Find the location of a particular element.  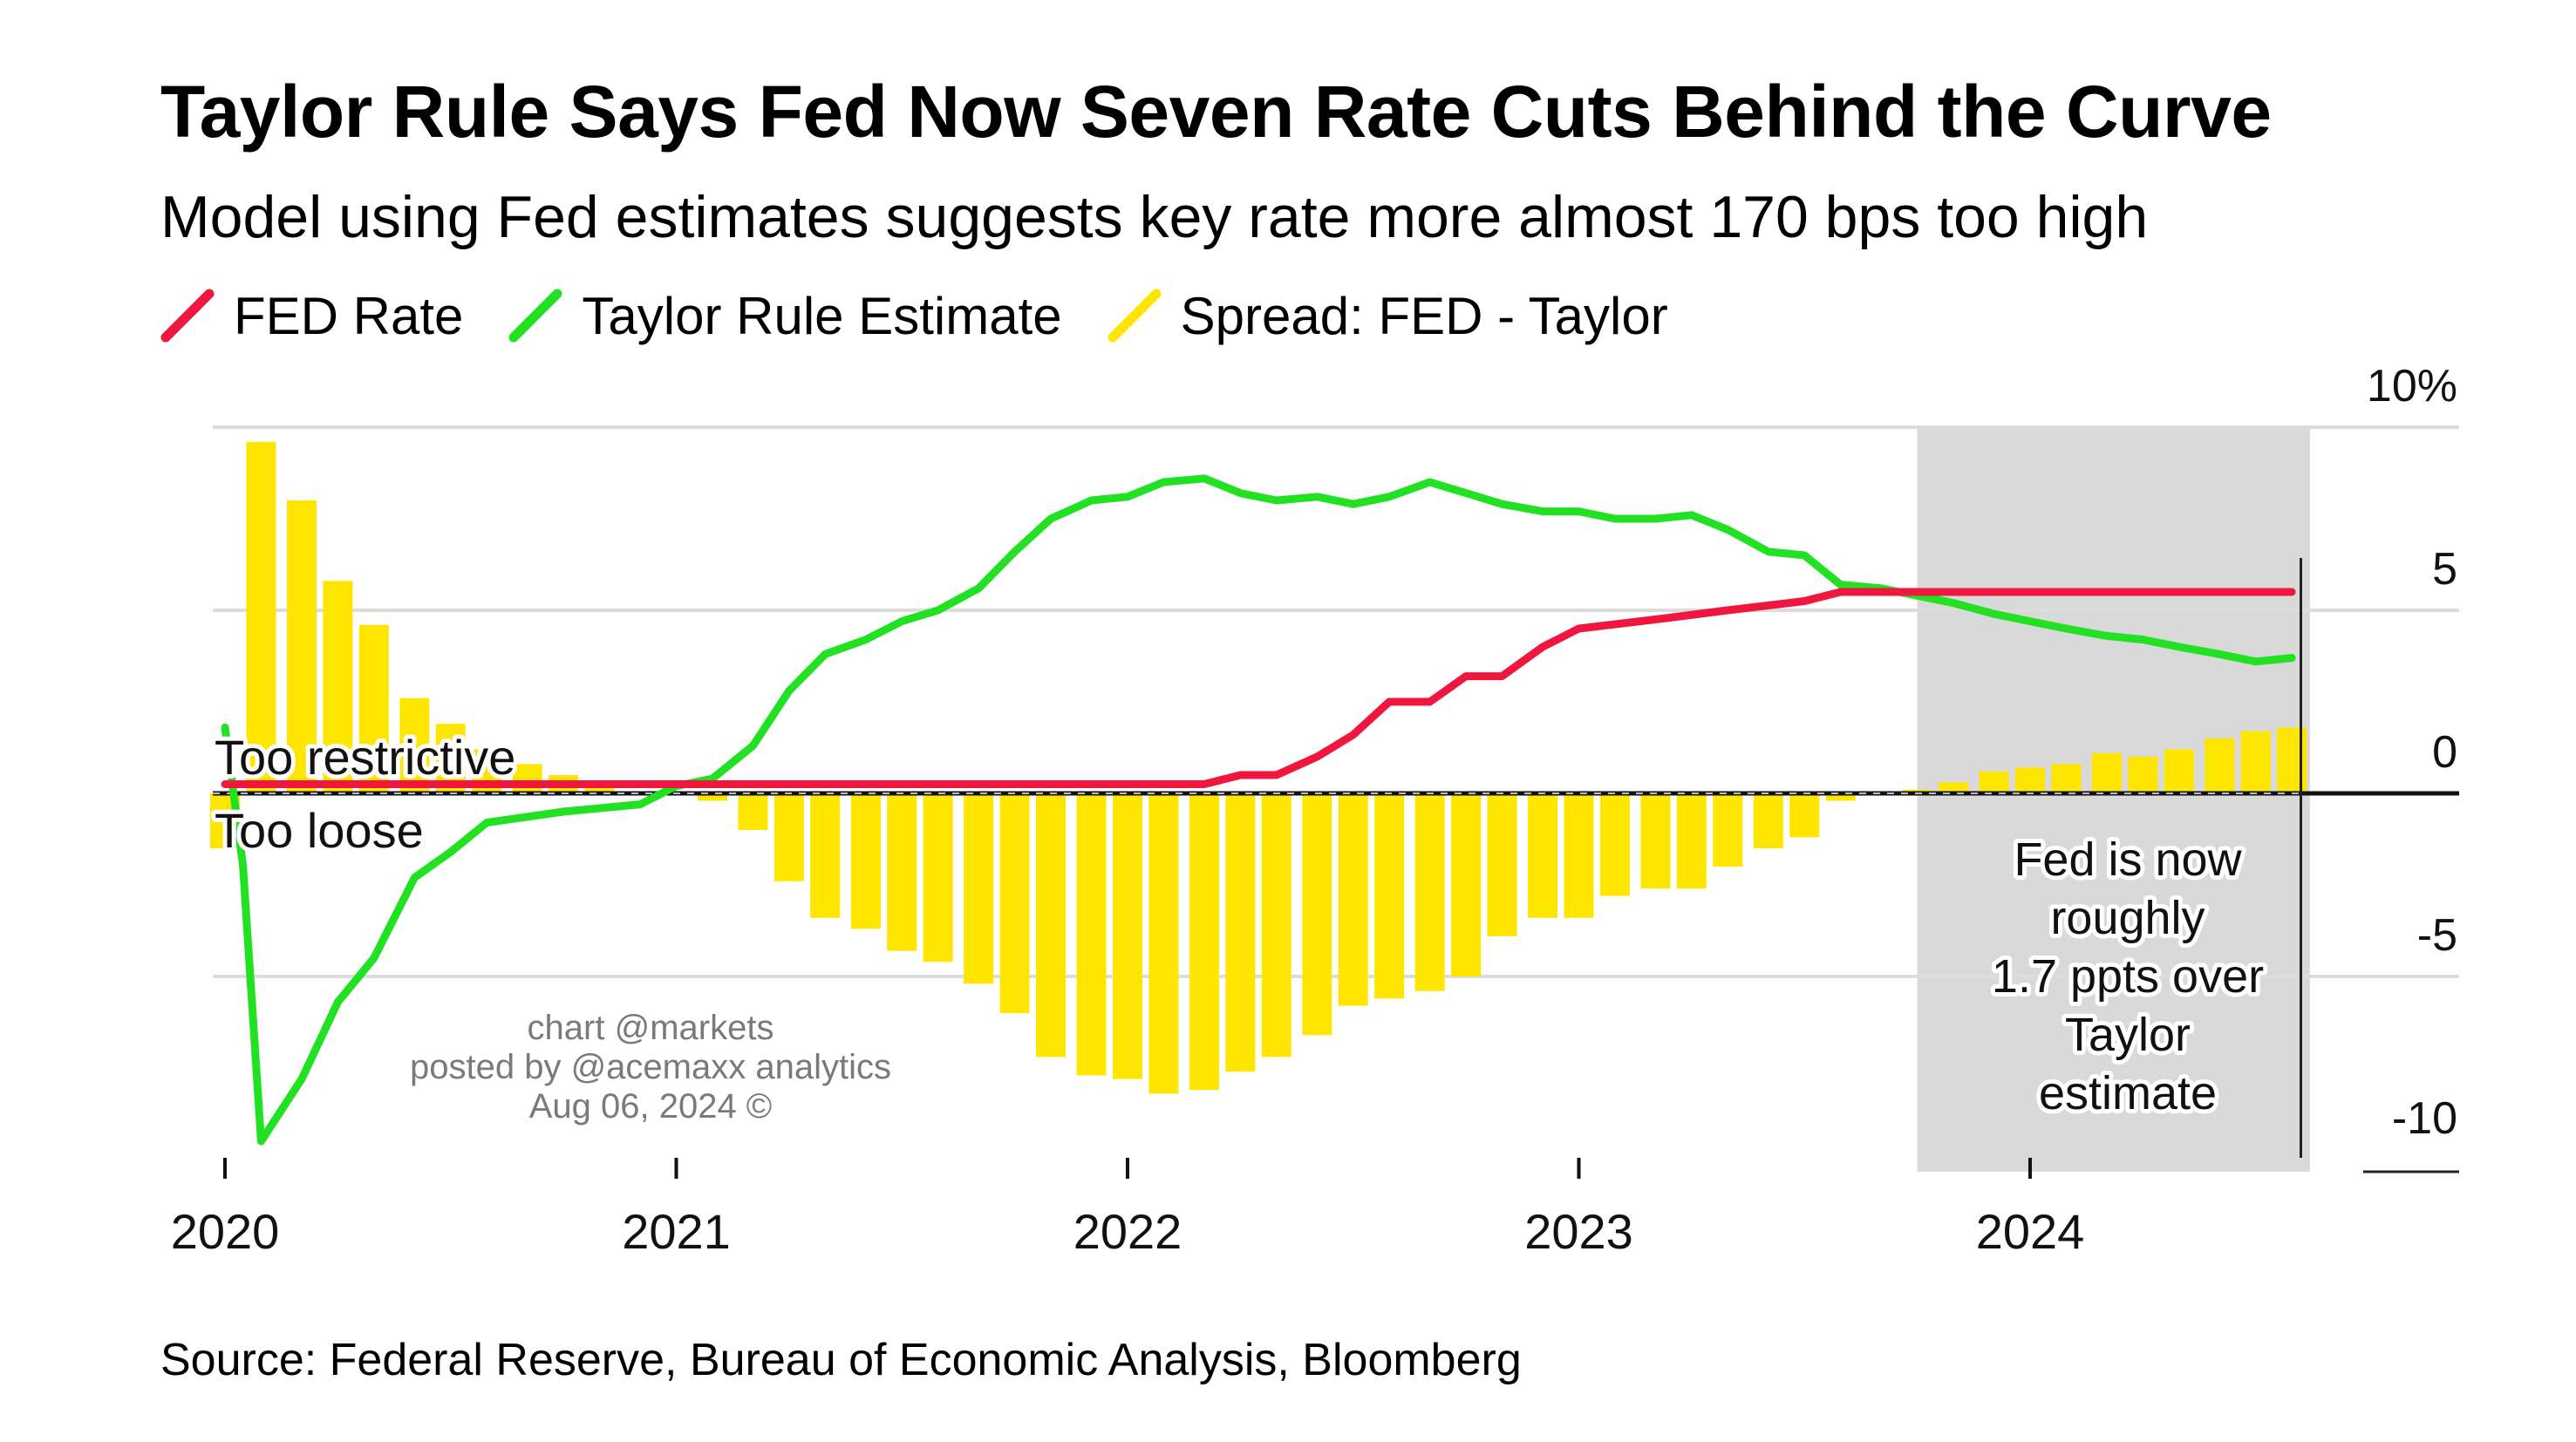

credit-line: posted by @acemaxx analytics is located at coordinates (650, 1067).